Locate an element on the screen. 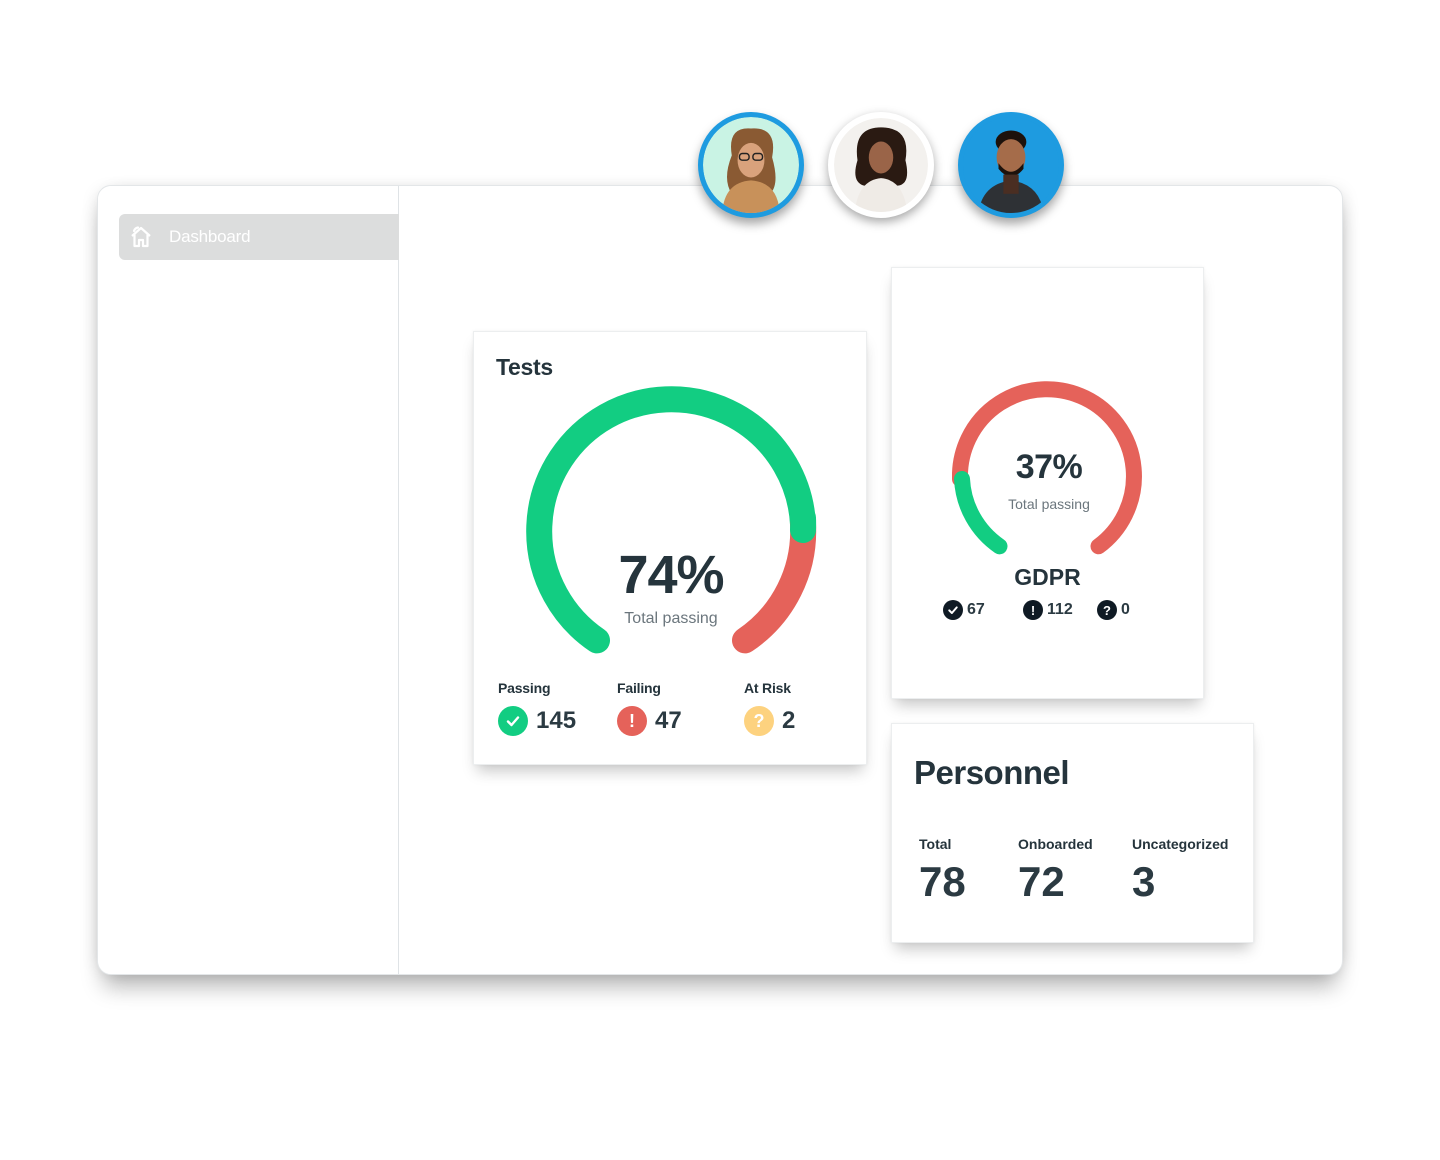 The image size is (1440, 1160). sidebar-item-dashboard: Dashboard is located at coordinates (259, 237).